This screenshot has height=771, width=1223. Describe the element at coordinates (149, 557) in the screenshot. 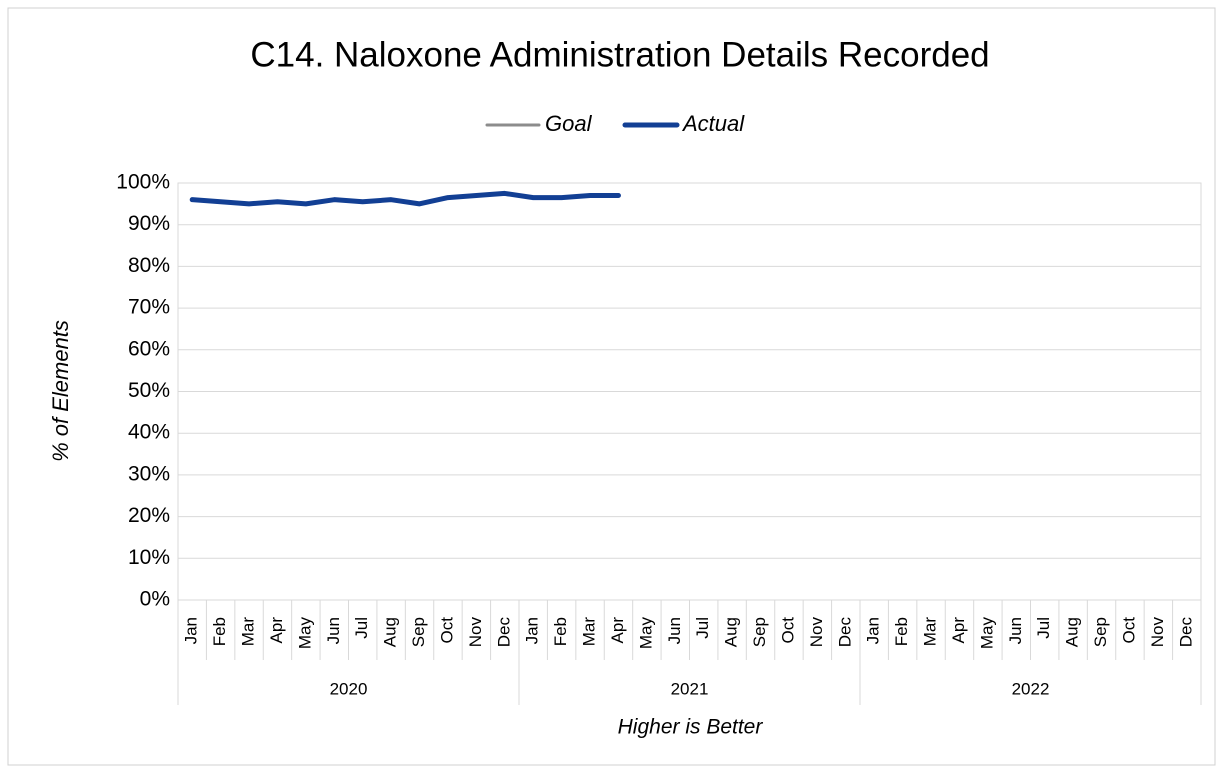

I see `y-tick-label: 10%` at that location.